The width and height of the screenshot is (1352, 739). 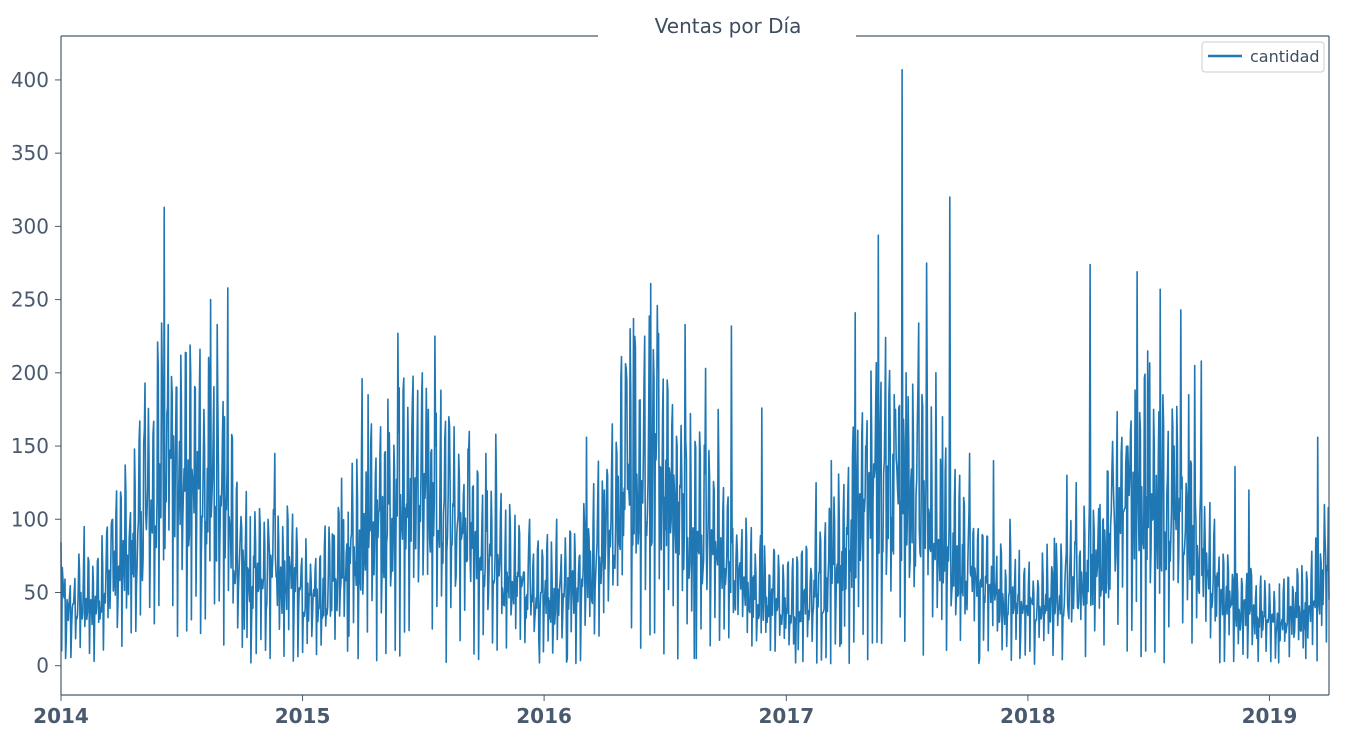 I want to click on title-background, so click(x=727, y=27).